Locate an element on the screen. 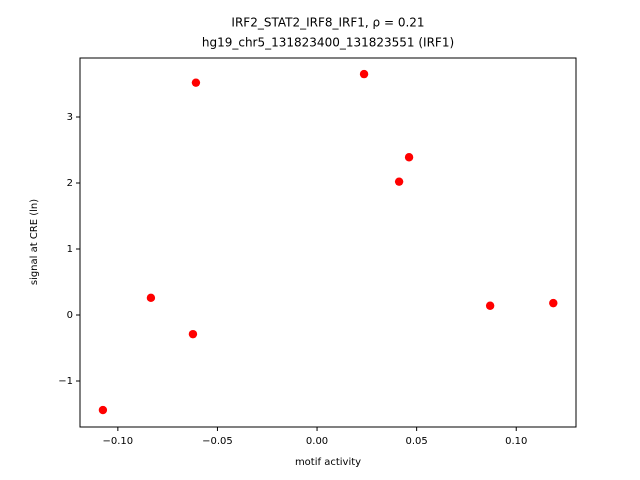 This screenshot has width=640, height=480. x-tick-label: −0.05 is located at coordinates (217, 441).